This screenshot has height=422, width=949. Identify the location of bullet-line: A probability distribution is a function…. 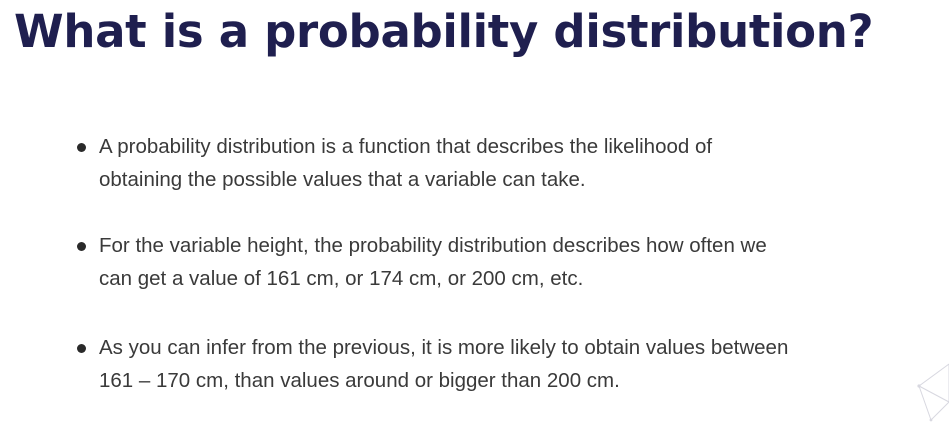
(406, 146).